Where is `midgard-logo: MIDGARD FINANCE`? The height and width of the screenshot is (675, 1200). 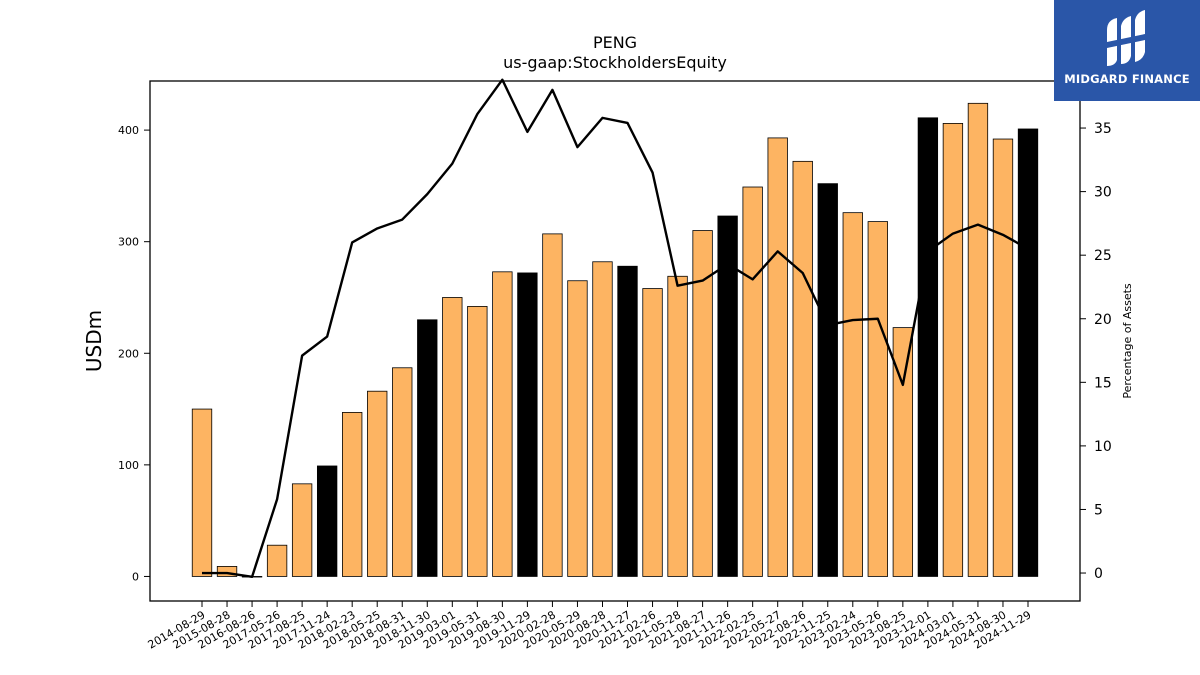 midgard-logo: MIDGARD FINANCE is located at coordinates (1127, 50).